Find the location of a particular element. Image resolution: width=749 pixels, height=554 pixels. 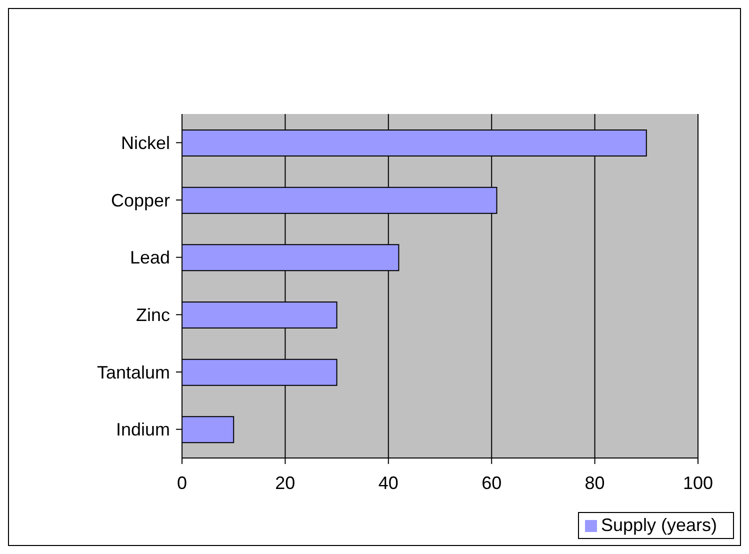

x-tick-label: 0 is located at coordinates (182, 482).